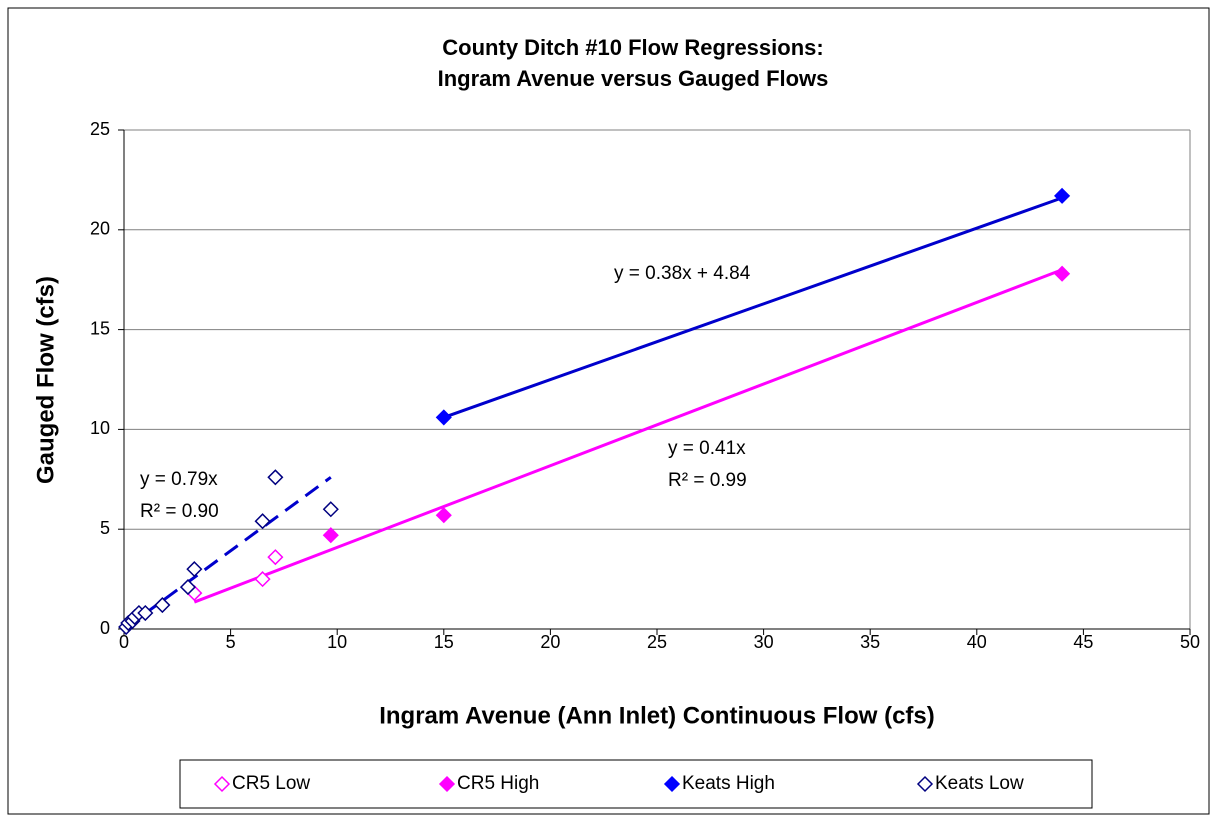  Describe the element at coordinates (707, 448) in the screenshot. I see `annotation: y = 0.41x` at that location.